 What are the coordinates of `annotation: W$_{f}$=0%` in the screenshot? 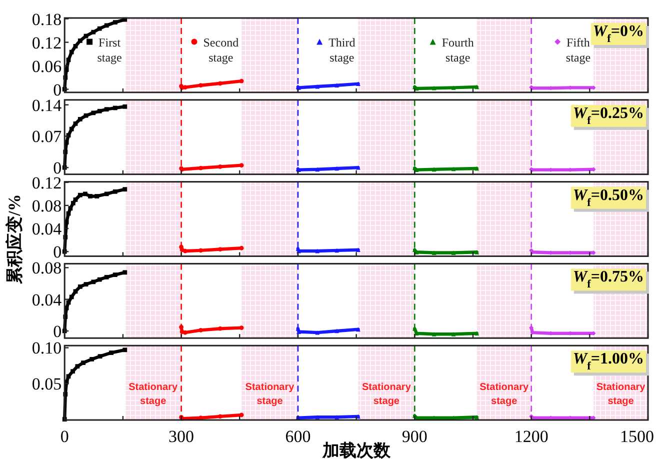 It's located at (618, 34).